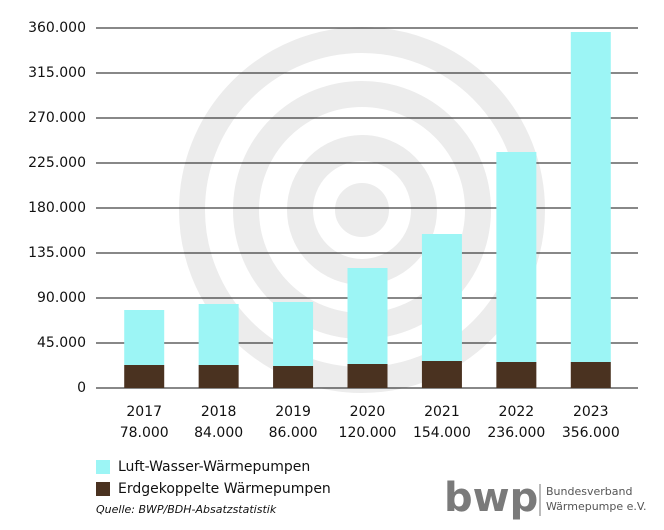 This screenshot has width=664, height=530. Describe the element at coordinates (57, 163) in the screenshot. I see `y-tick-label: 225.000` at that location.